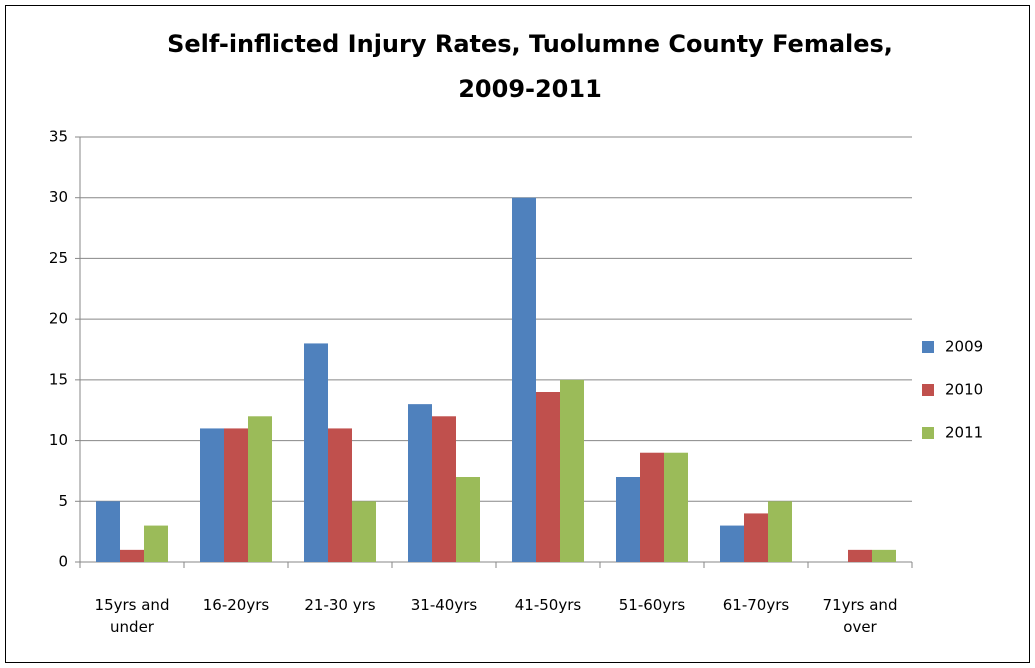  What do you see at coordinates (58, 319) in the screenshot?
I see `y-tick-label: 20` at bounding box center [58, 319].